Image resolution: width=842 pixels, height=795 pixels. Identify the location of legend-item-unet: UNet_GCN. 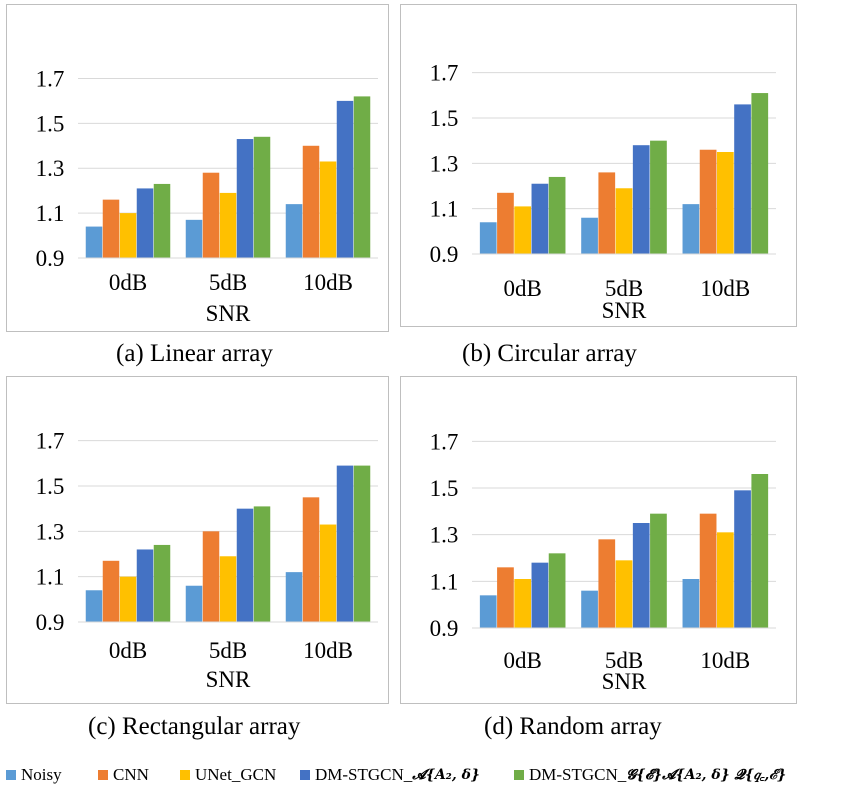
(228, 775).